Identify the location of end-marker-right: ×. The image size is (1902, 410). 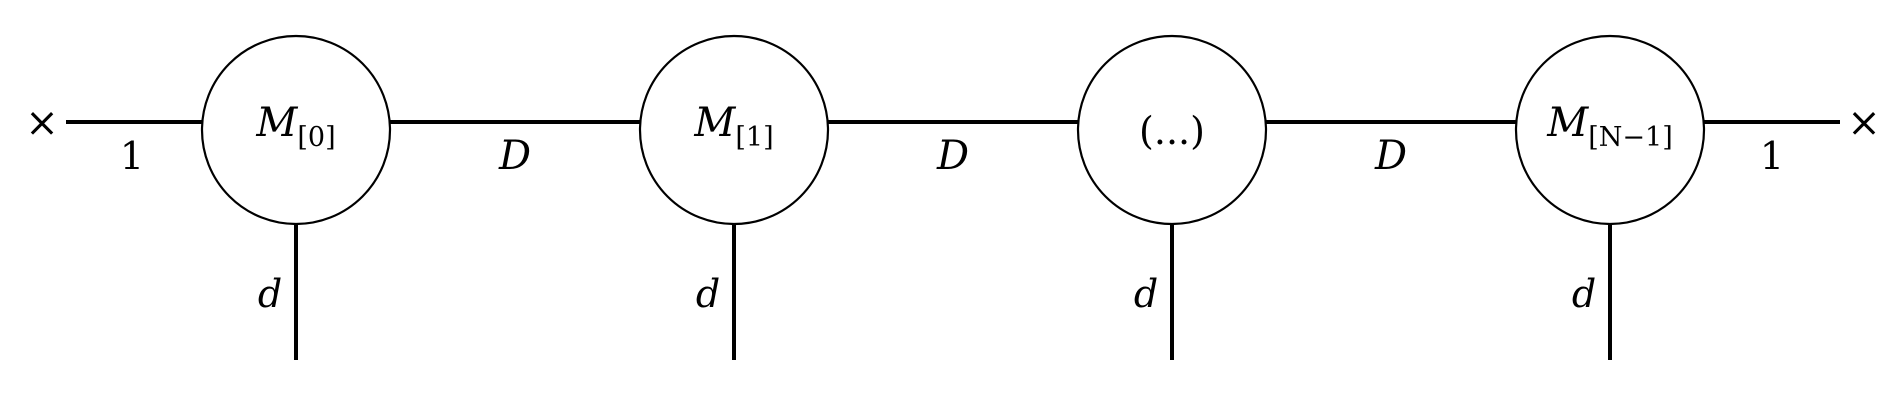
(1864, 123).